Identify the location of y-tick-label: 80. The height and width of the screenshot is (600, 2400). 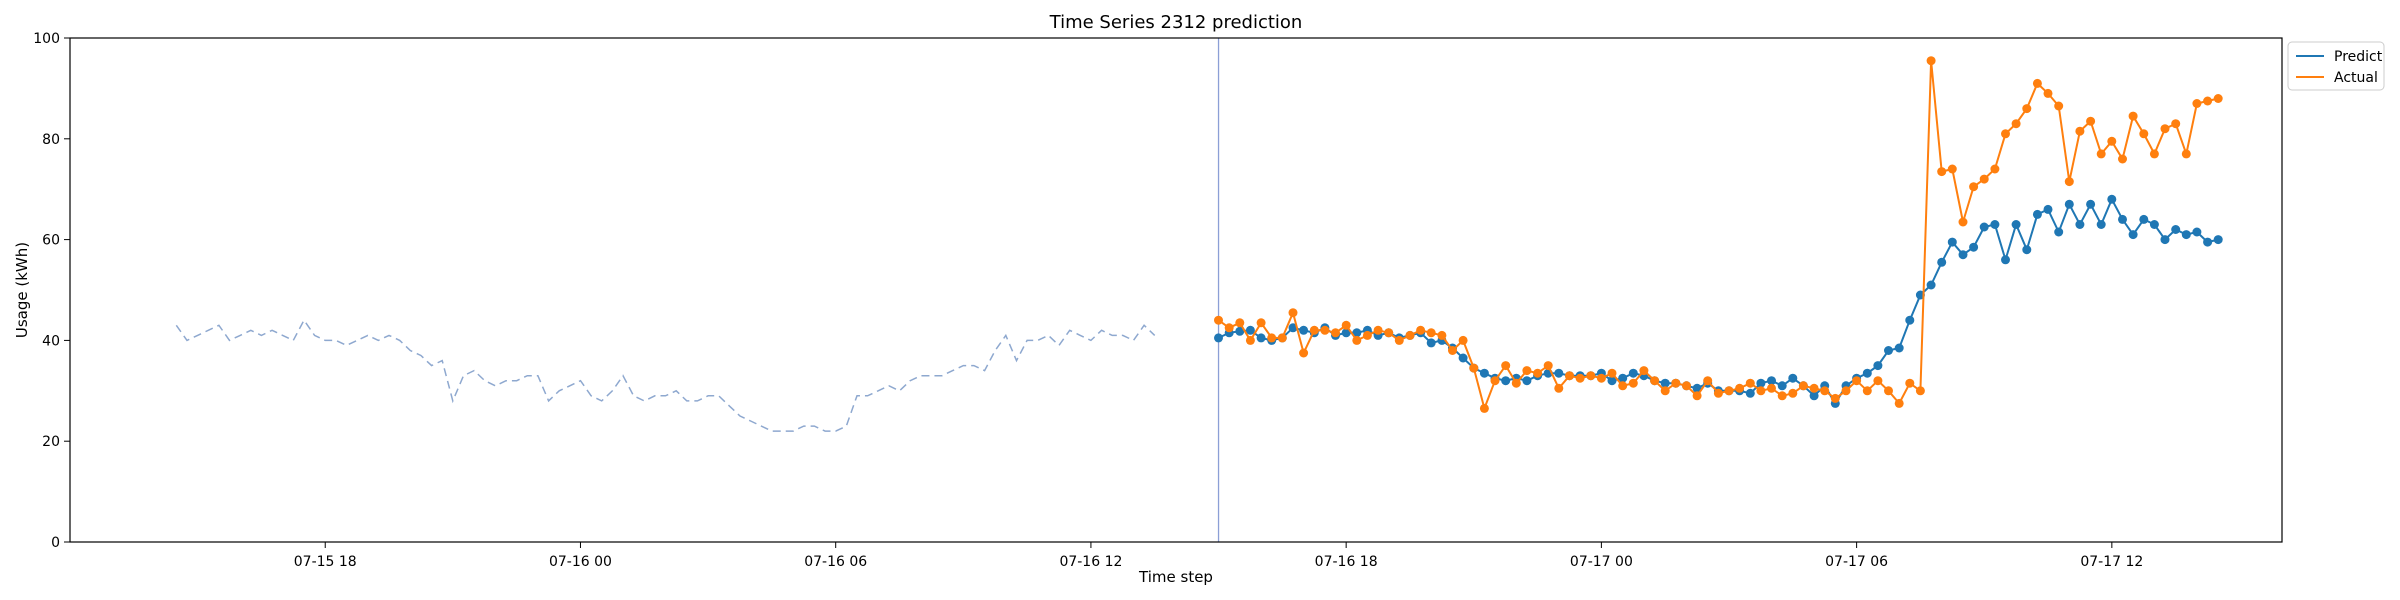
(51, 140).